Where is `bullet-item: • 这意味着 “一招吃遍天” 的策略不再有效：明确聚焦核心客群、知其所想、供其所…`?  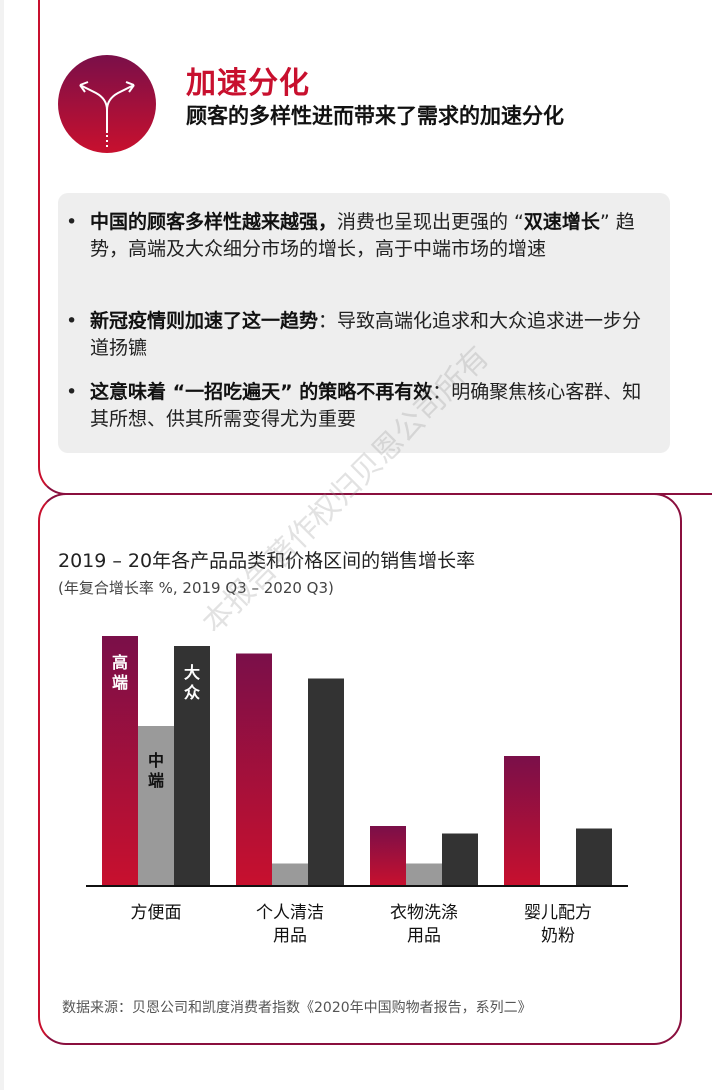
bullet-item: • 这意味着 “一招吃遍天” 的策略不再有效：明确聚焦核心客群、知其所想、供其所… is located at coordinates (360, 406).